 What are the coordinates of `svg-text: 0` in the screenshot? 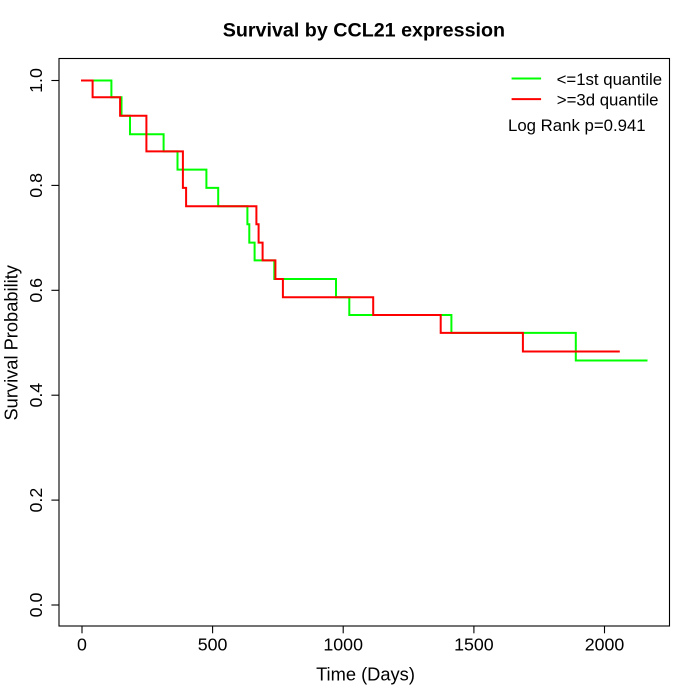 It's located at (82, 645).